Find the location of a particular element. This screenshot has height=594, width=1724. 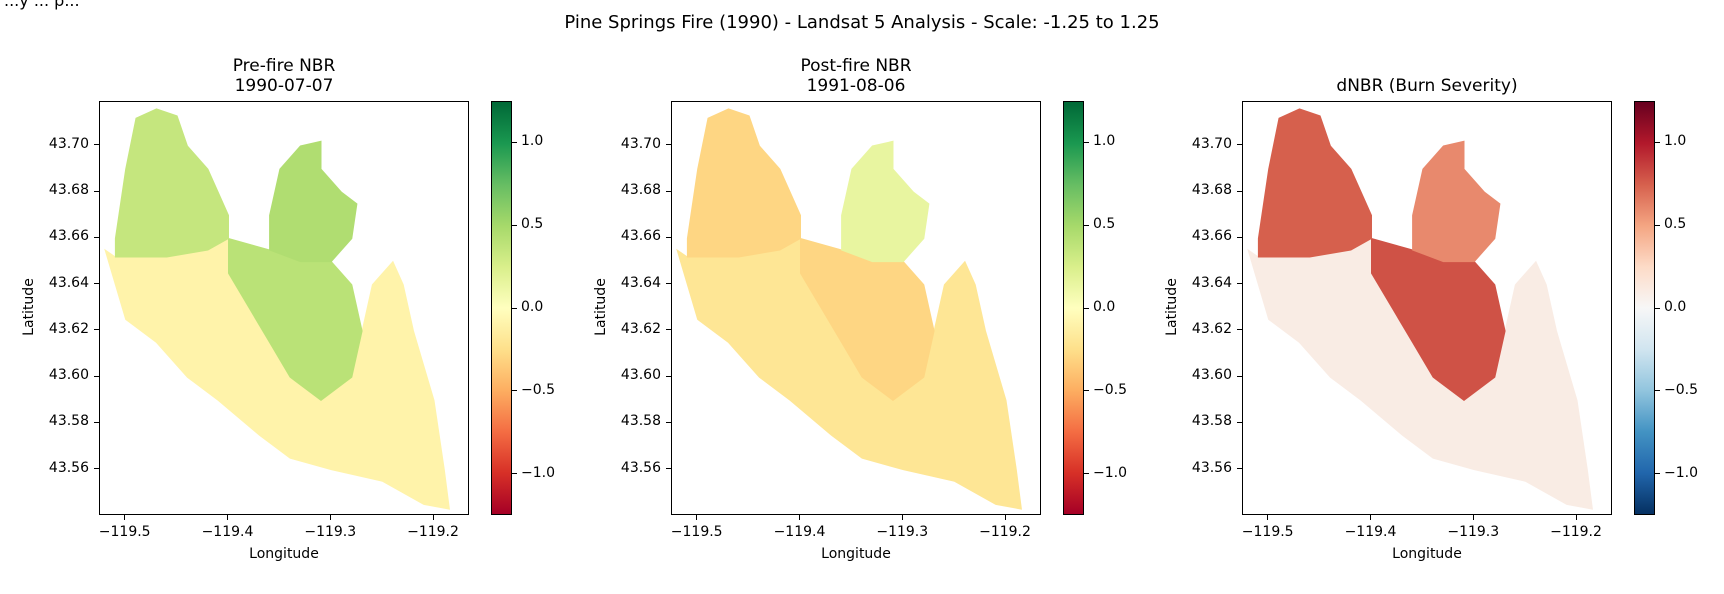

panel-title: Post-fire NBR 1991-08-06 is located at coordinates (856, 76).